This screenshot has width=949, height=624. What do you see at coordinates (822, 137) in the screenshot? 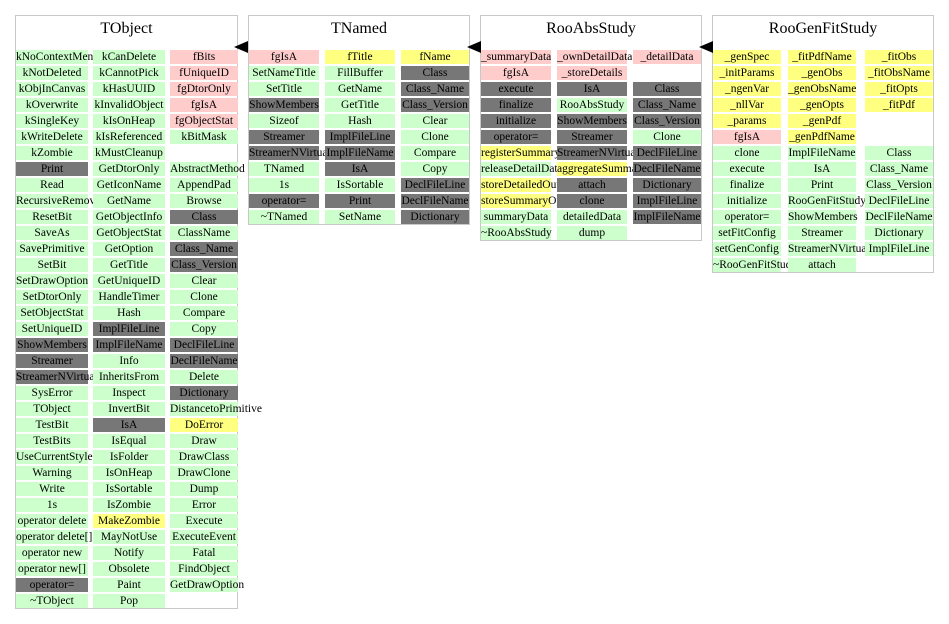
I see `member-cell: _genPdfName` at bounding box center [822, 137].